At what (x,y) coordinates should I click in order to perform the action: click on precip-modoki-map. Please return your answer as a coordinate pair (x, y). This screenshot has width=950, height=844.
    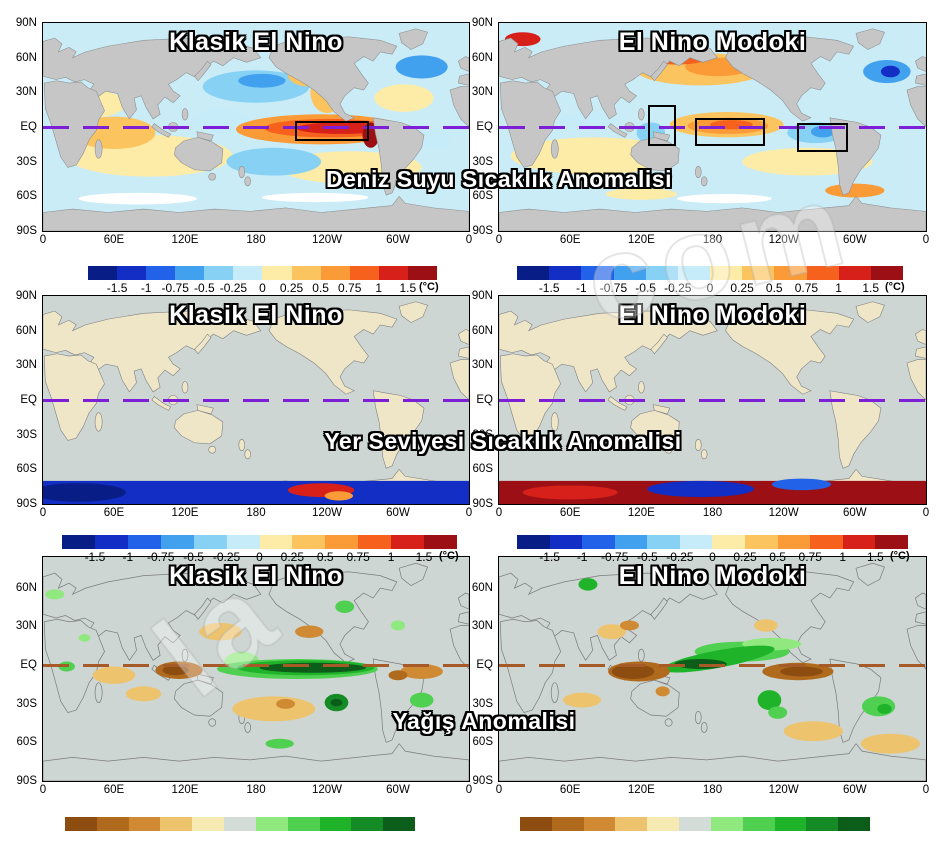
    Looking at the image, I should click on (712, 669).